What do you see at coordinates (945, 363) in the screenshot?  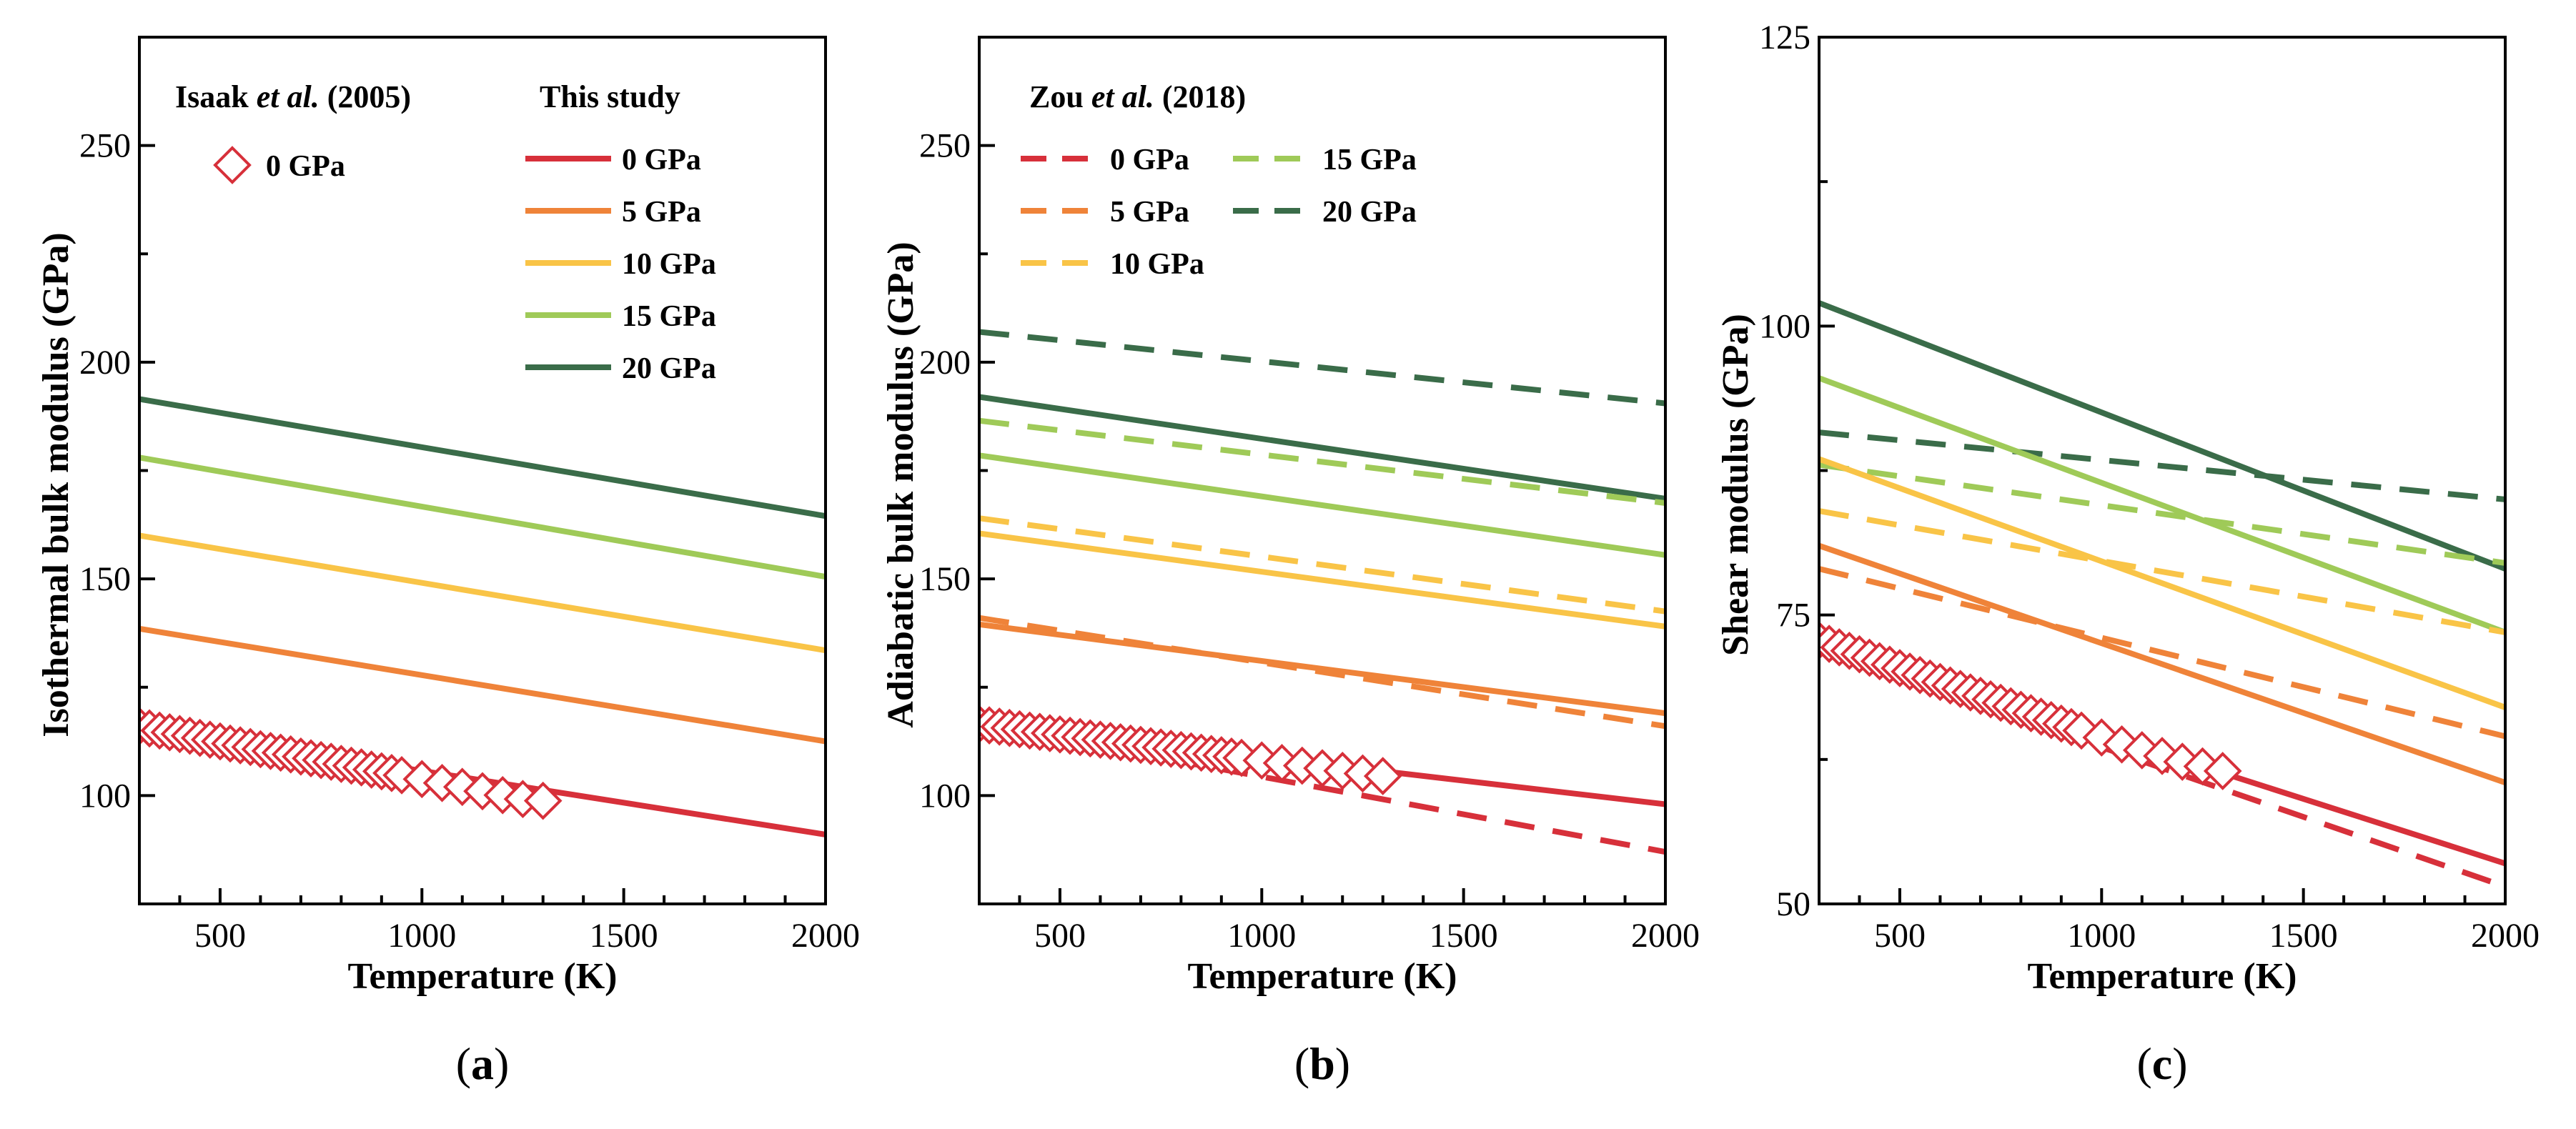 I see `y-tick-label-b: 200` at bounding box center [945, 363].